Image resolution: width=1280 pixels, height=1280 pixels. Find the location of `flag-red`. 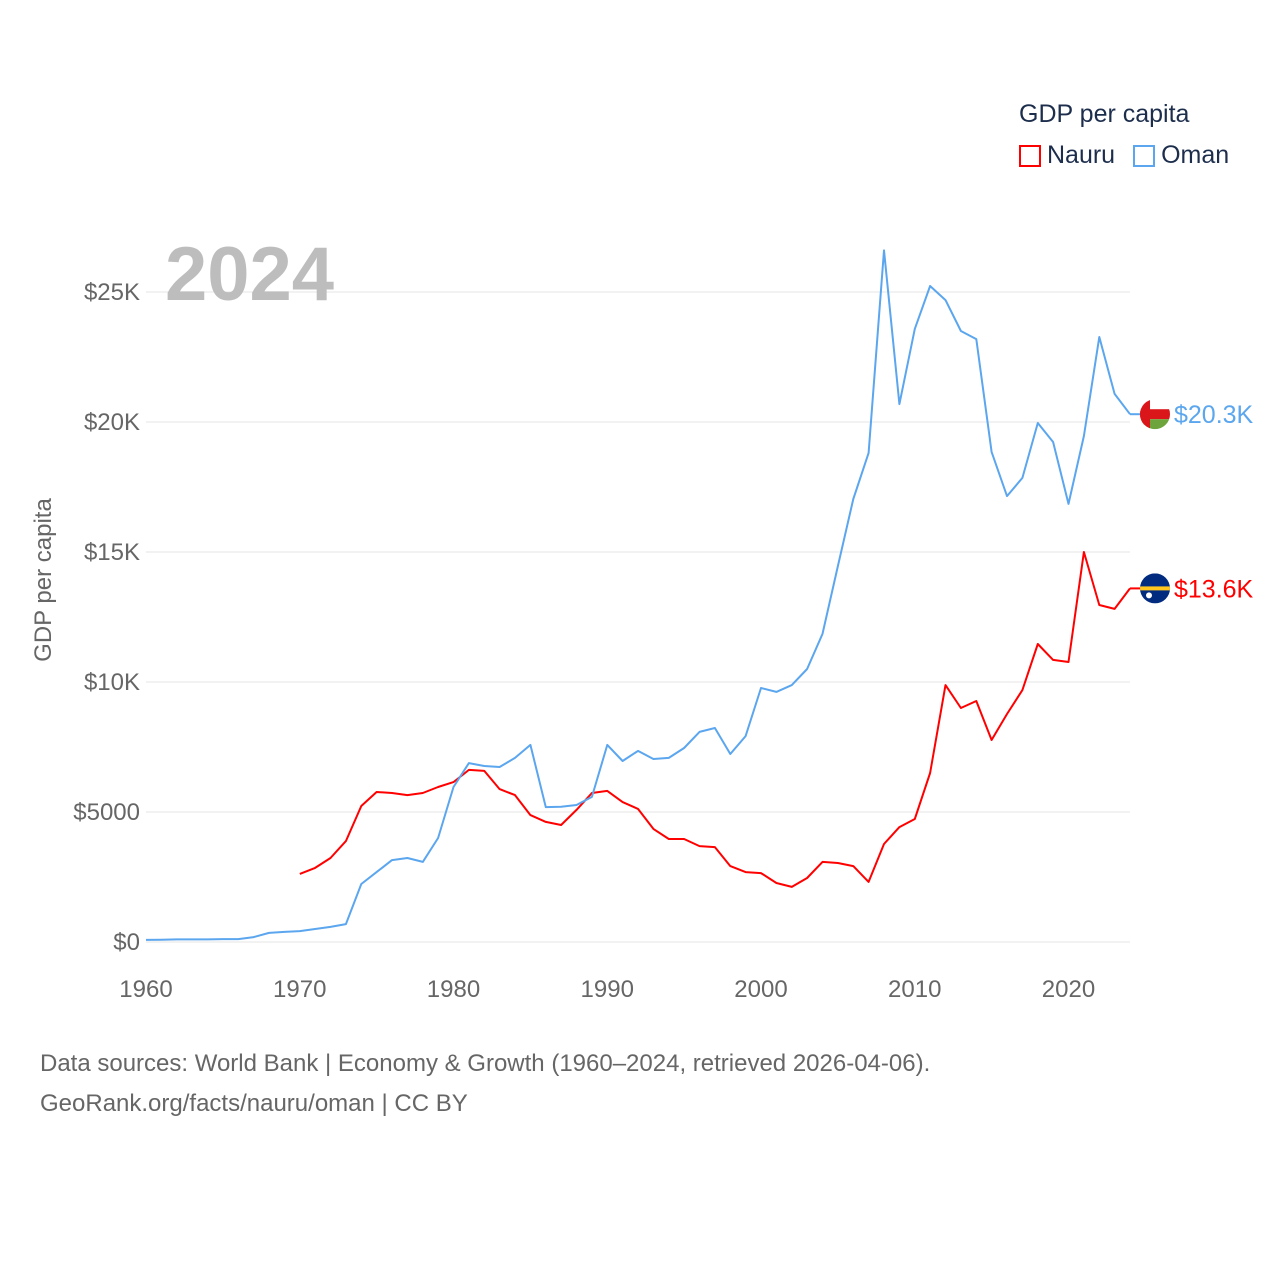

flag-red is located at coordinates (1155, 414).